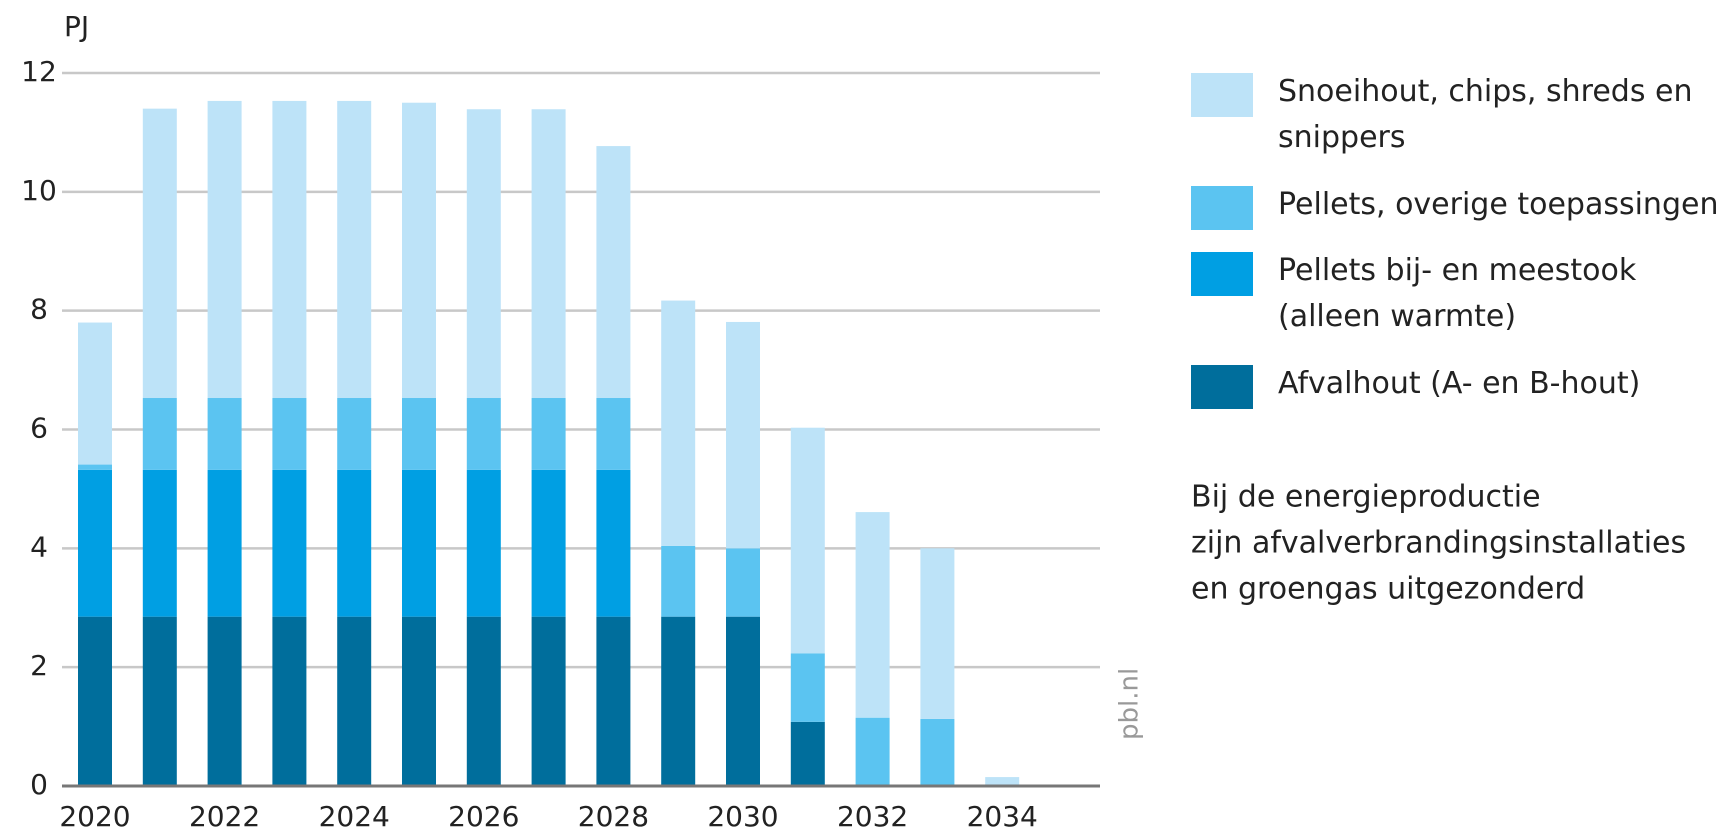 Image resolution: width=1734 pixels, height=834 pixels. I want to click on y-tick-label: 6, so click(39, 428).